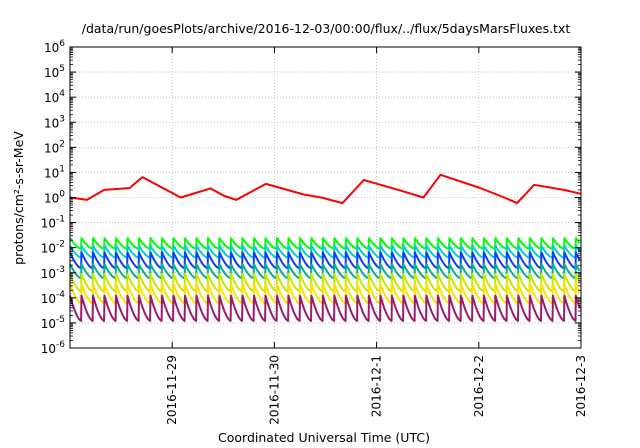 The image size is (640, 448). Describe the element at coordinates (18, 198) in the screenshot. I see `y-axis-label: protons/cm²-s-sr-MeV` at that location.